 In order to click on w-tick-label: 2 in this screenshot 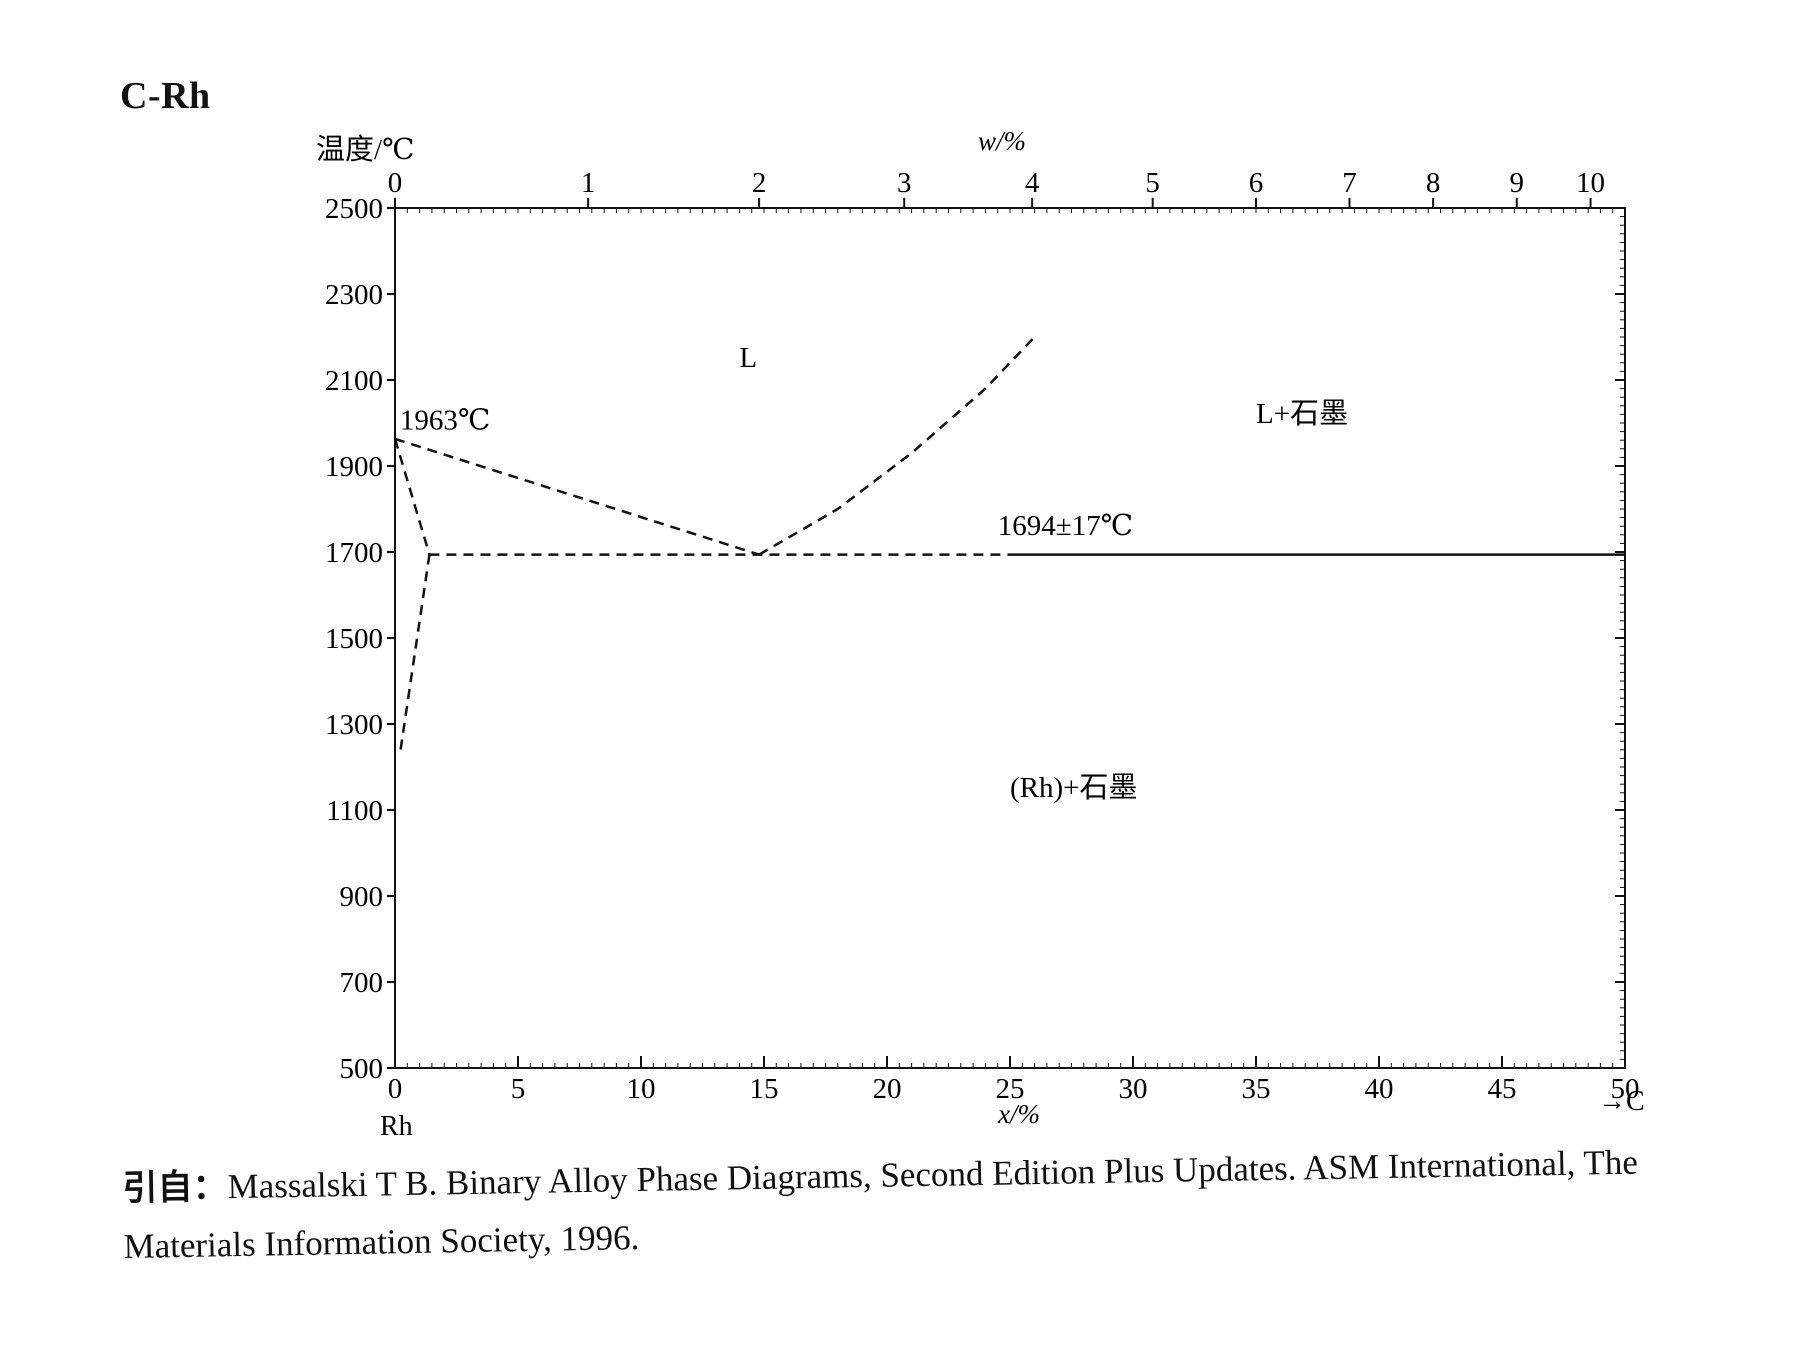, I will do `click(759, 183)`.